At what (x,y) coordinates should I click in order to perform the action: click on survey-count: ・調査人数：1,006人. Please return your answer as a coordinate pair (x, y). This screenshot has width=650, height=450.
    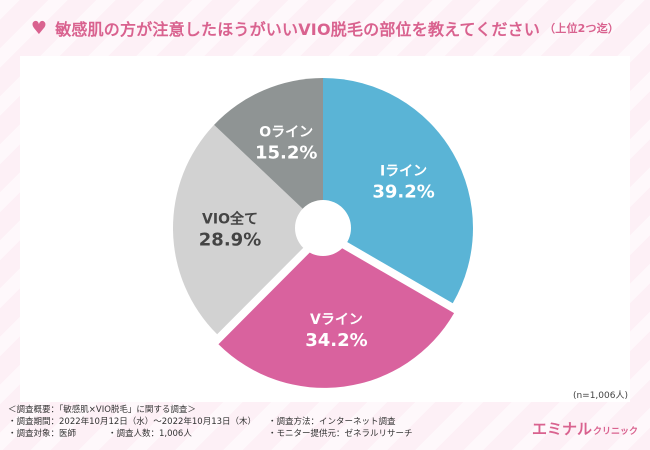
    Looking at the image, I should click on (150, 434).